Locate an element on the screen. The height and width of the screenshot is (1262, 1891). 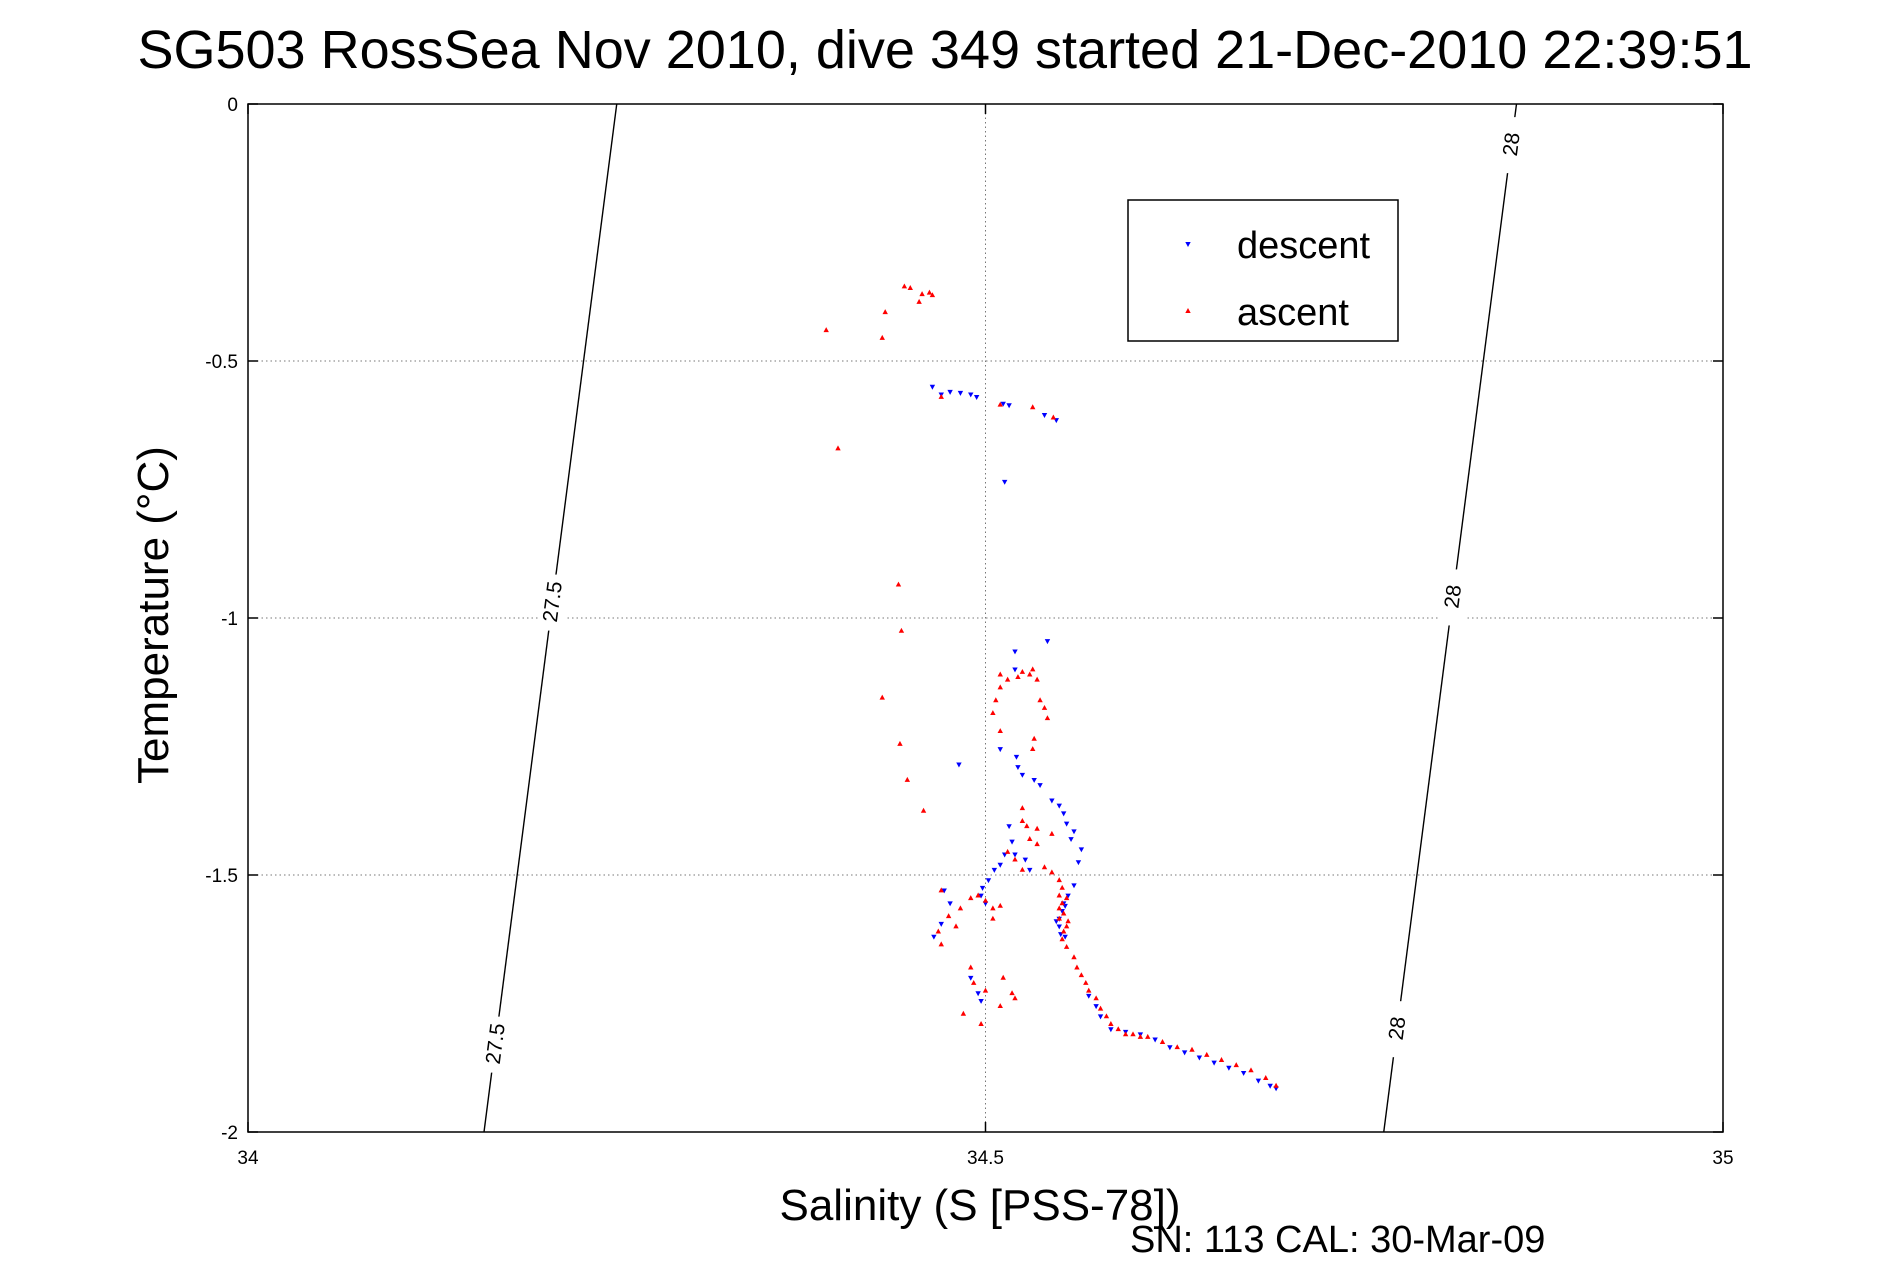
legend-box is located at coordinates (1263, 270).